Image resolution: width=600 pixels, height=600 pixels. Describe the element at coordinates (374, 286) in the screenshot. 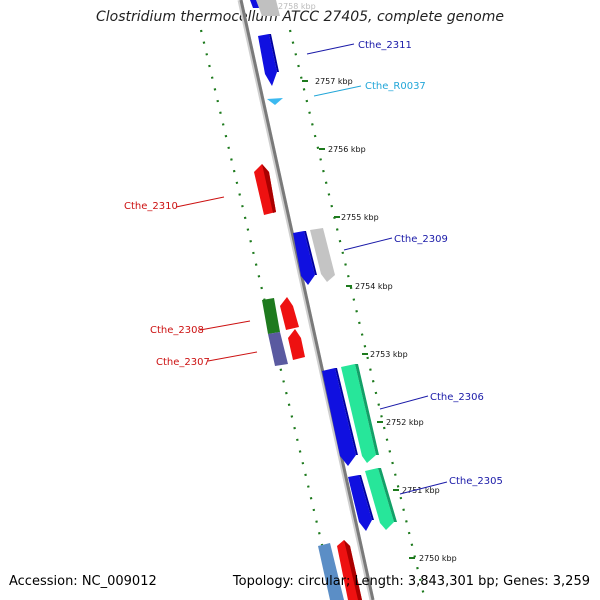

I see `kbp-label-2754: 2754 kbp` at that location.